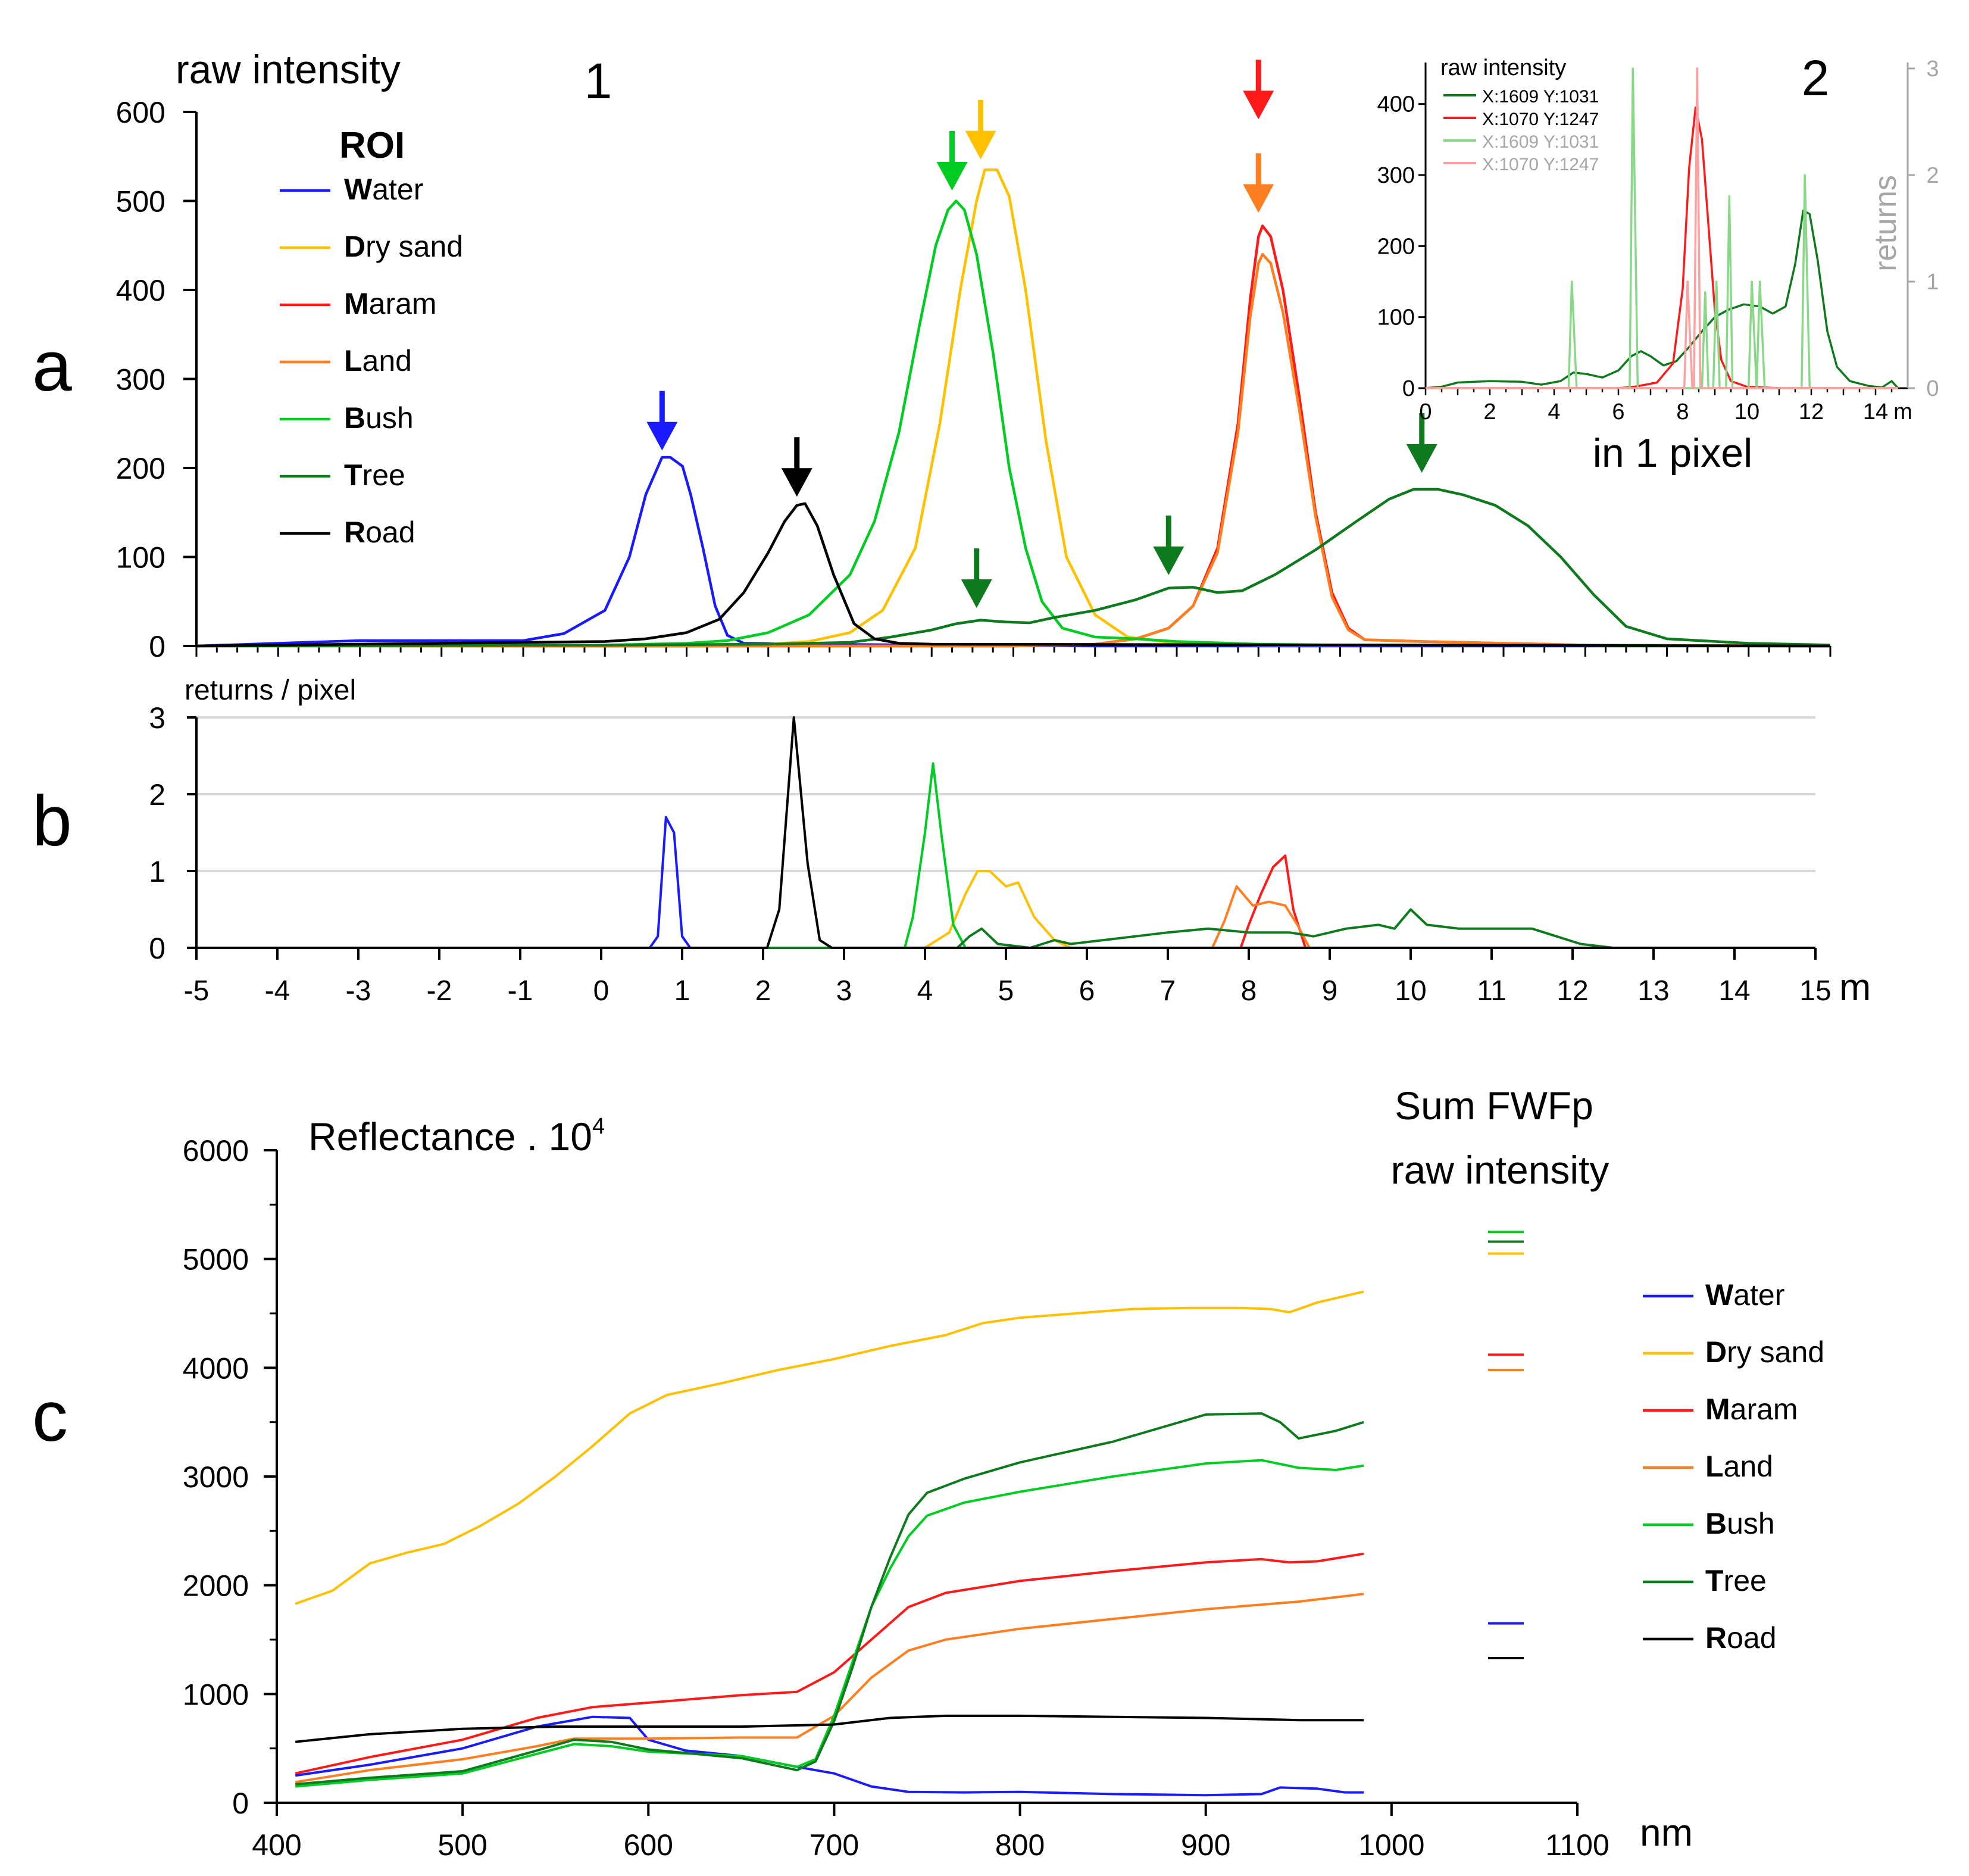 Image resolution: width=1969 pixels, height=1876 pixels. I want to click on a1-series-road, so click(1013, 575).